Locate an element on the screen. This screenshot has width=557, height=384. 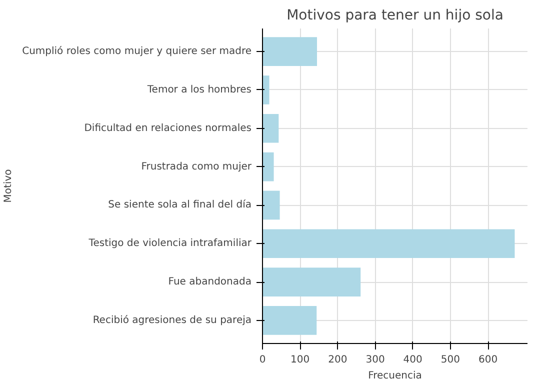
x-tick-label: 100 is located at coordinates (300, 360).